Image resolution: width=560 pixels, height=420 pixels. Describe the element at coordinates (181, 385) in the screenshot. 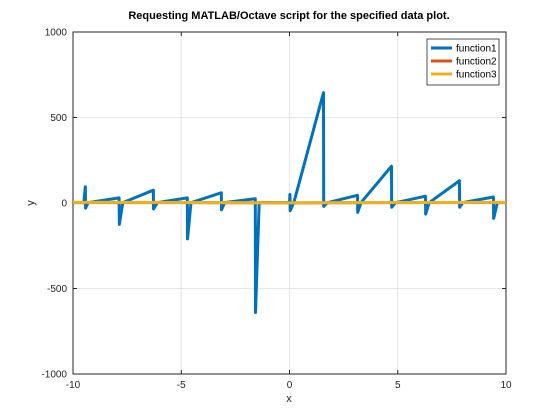

I see `x-tick-label: -5` at that location.